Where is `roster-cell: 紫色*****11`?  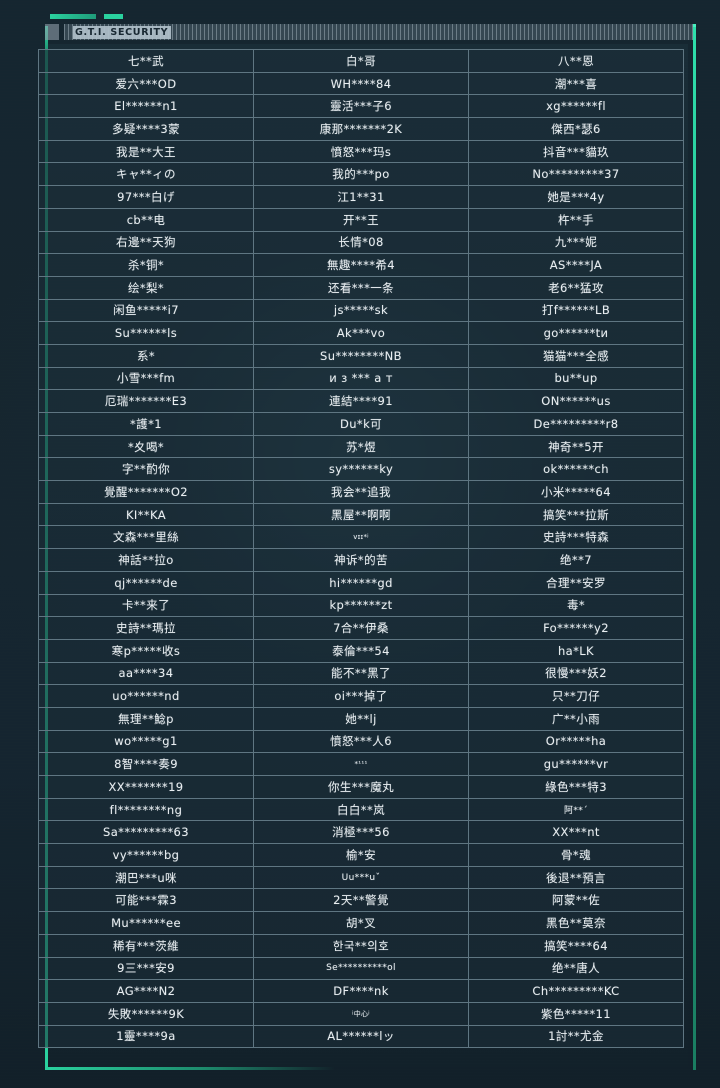 roster-cell: 紫色*****11 is located at coordinates (576, 1013).